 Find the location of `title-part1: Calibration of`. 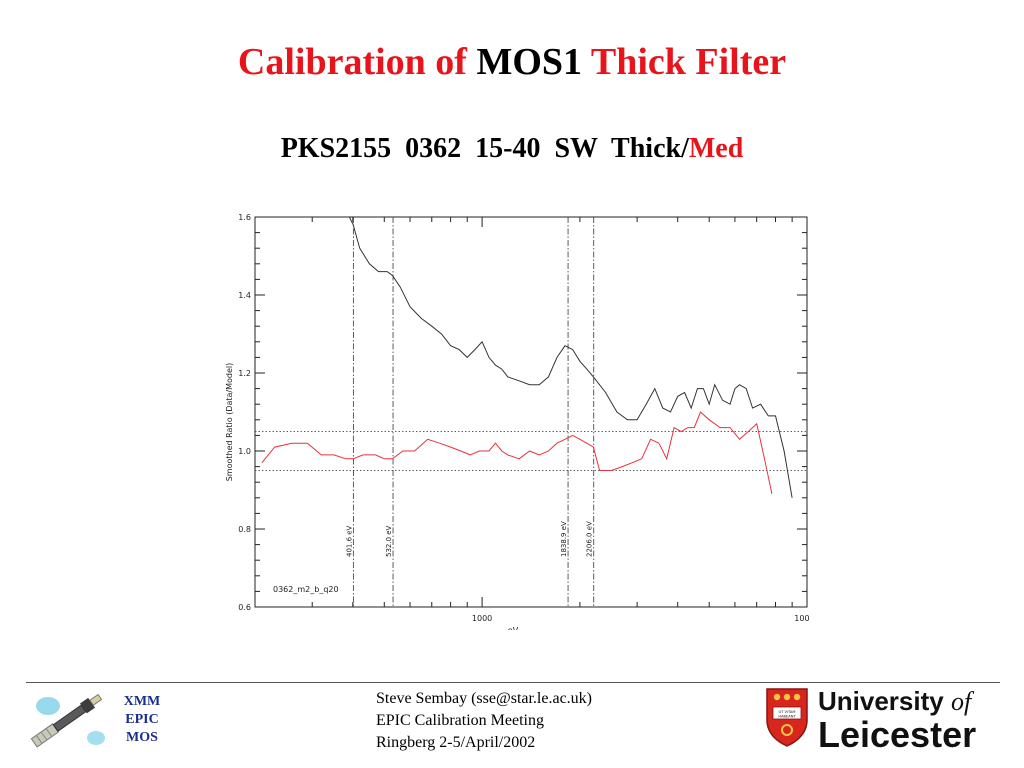

title-part1: Calibration of is located at coordinates (352, 62).